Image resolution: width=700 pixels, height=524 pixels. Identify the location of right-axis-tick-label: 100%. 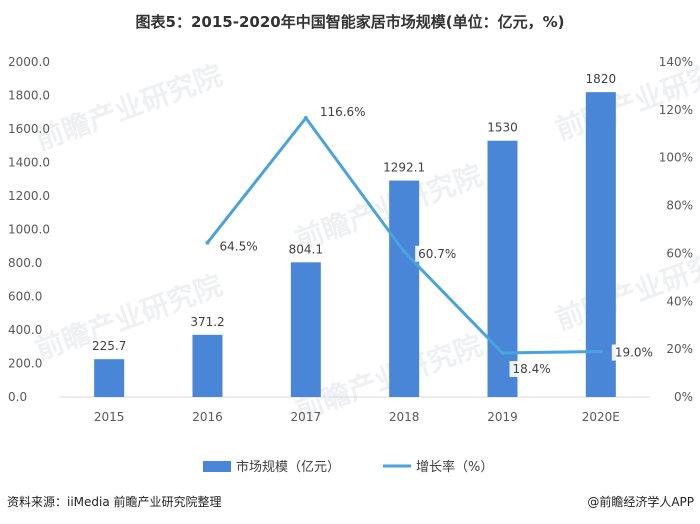
(676, 158).